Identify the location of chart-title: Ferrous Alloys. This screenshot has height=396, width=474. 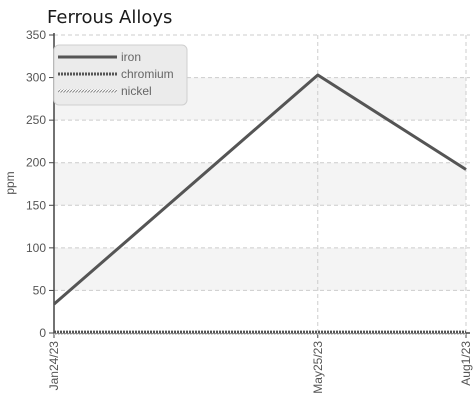
(109, 17).